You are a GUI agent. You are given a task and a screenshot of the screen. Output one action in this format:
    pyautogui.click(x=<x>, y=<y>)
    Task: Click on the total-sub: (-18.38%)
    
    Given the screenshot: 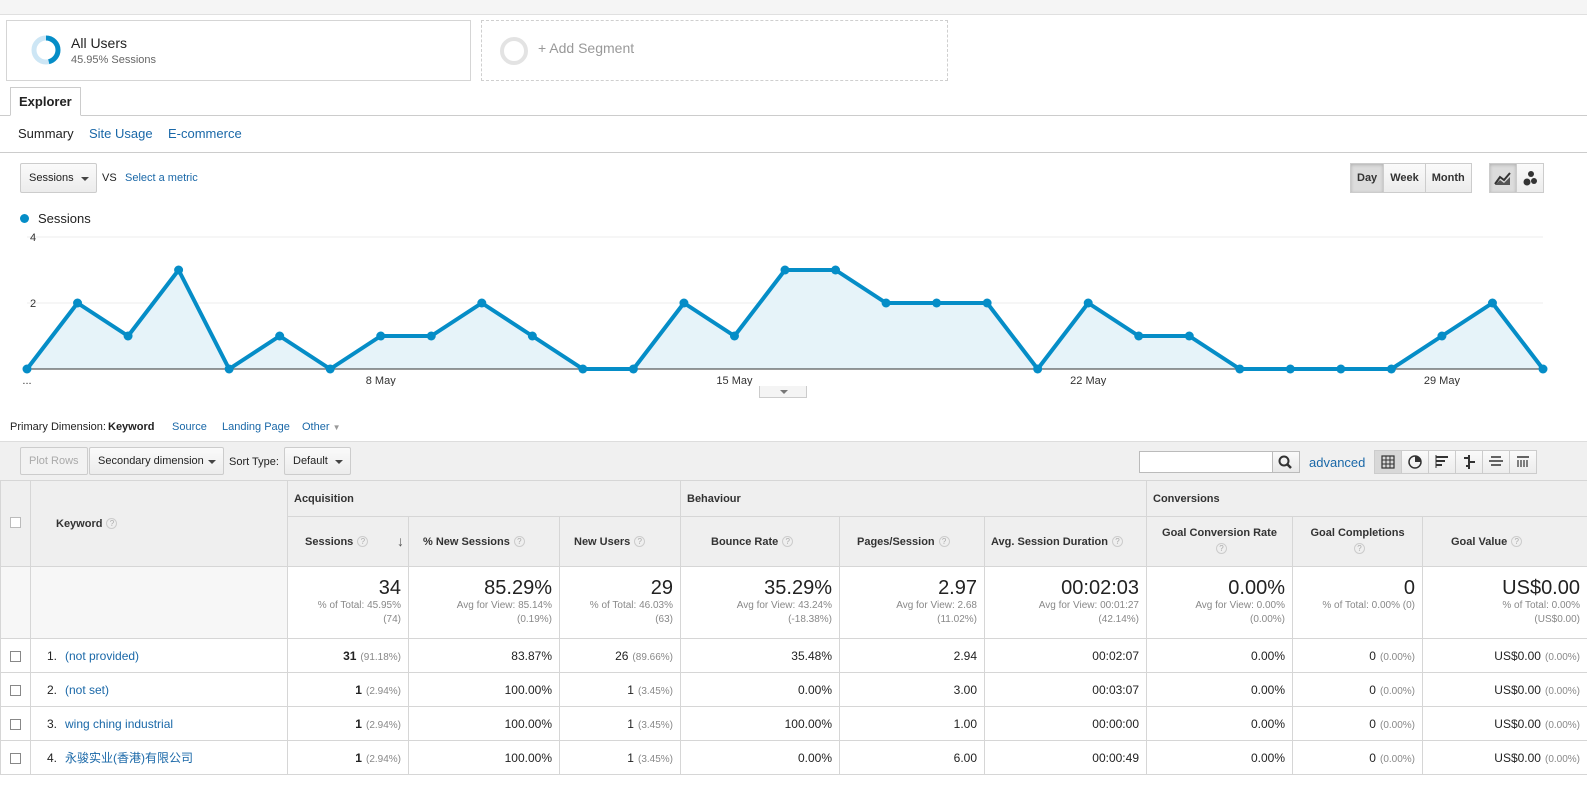 What is the action you would take?
    pyautogui.click(x=810, y=619)
    